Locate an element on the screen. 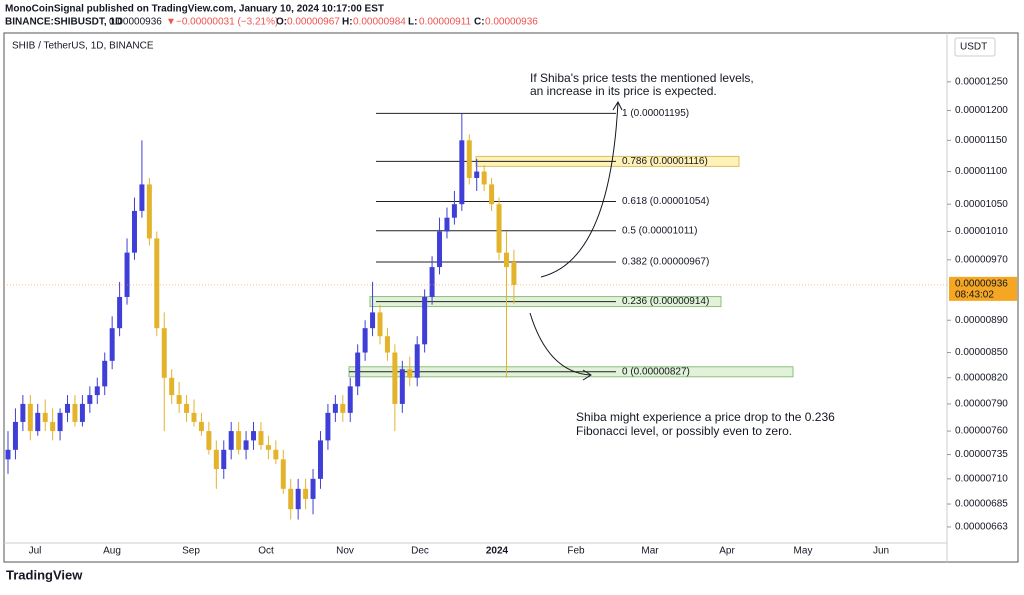 This screenshot has width=1024, height=595. ohlc-label: L: is located at coordinates (412, 22).